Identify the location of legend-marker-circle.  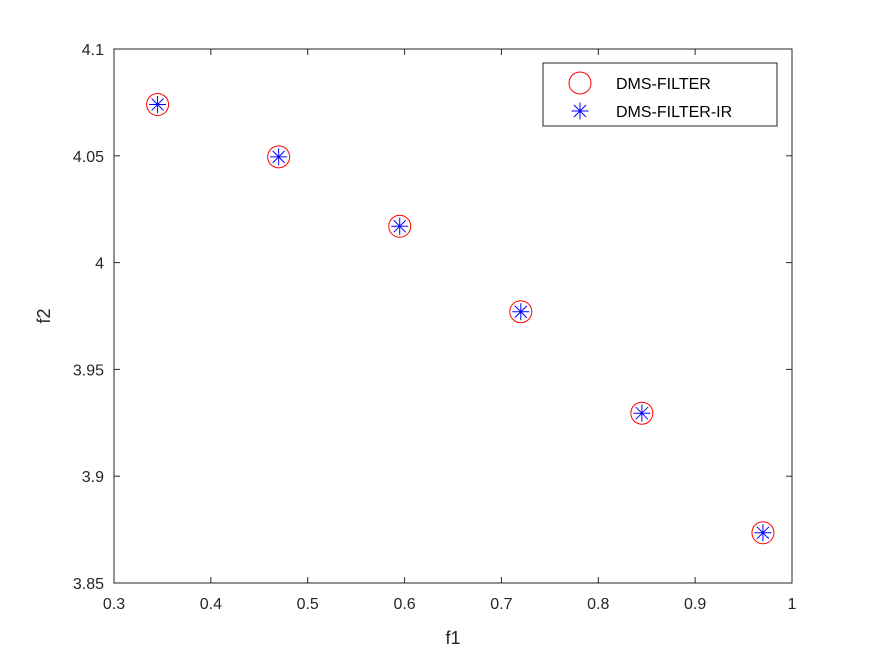
(580, 83).